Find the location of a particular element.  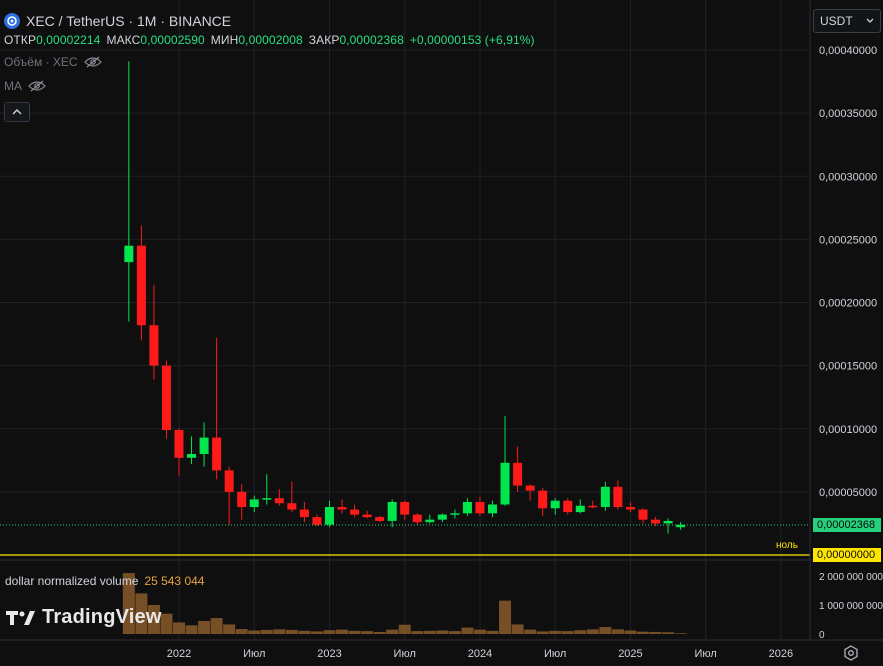

time-axis-label: 2026 is located at coordinates (781, 654).